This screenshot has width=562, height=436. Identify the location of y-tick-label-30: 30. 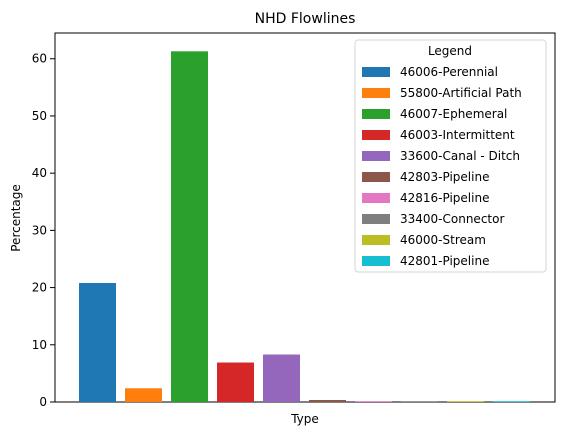
(39, 230).